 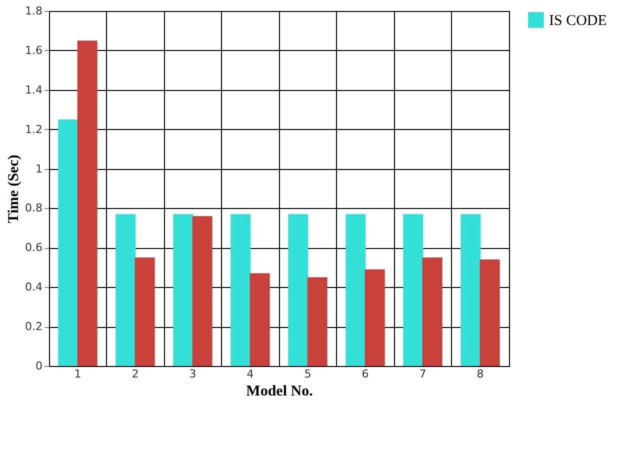 I want to click on y-axis-title: Time (Sec), so click(x=14, y=189).